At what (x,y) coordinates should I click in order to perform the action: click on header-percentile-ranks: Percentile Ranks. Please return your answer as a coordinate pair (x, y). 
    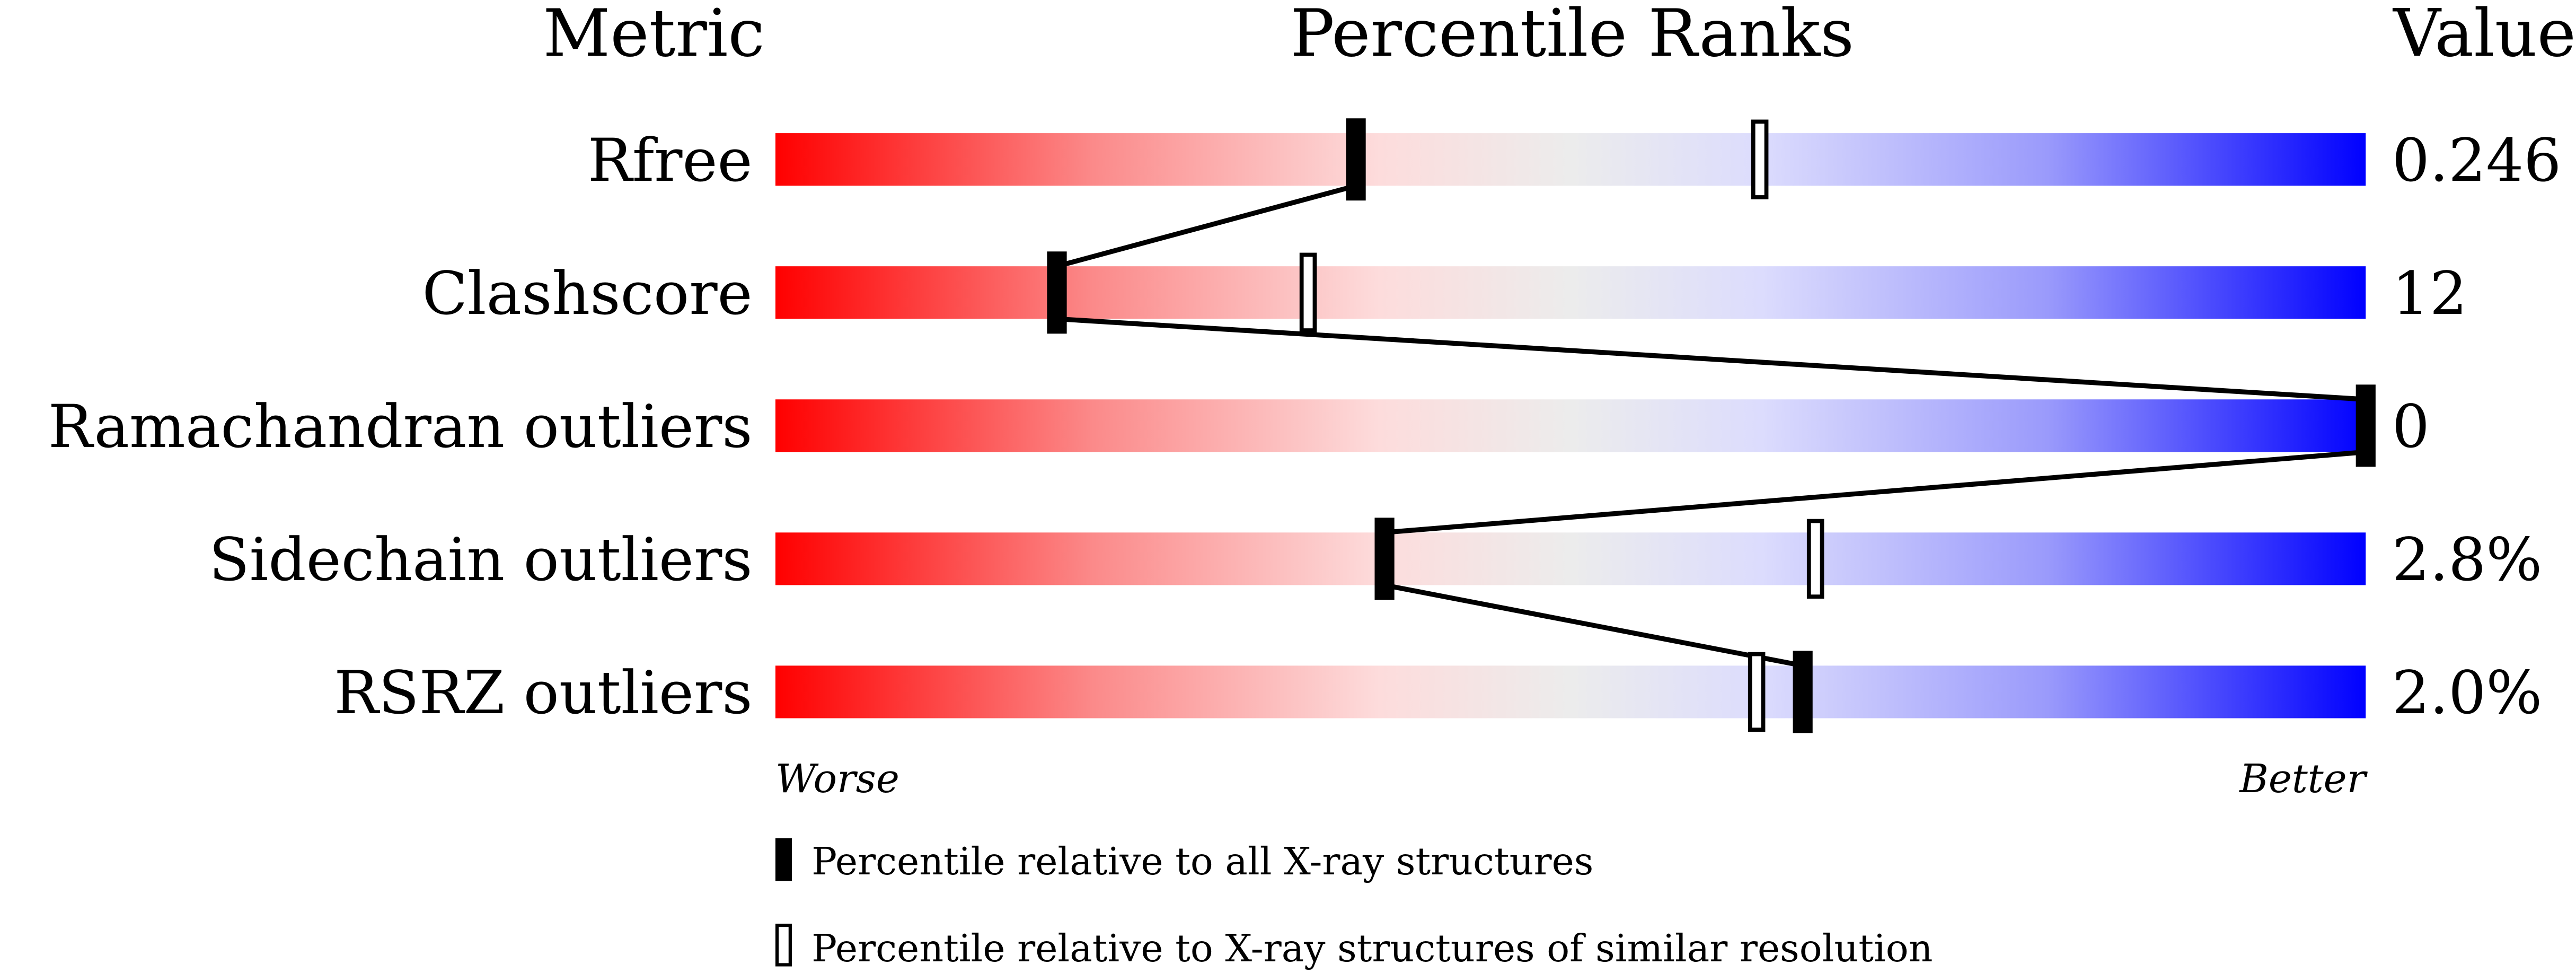
    Looking at the image, I should click on (1572, 36).